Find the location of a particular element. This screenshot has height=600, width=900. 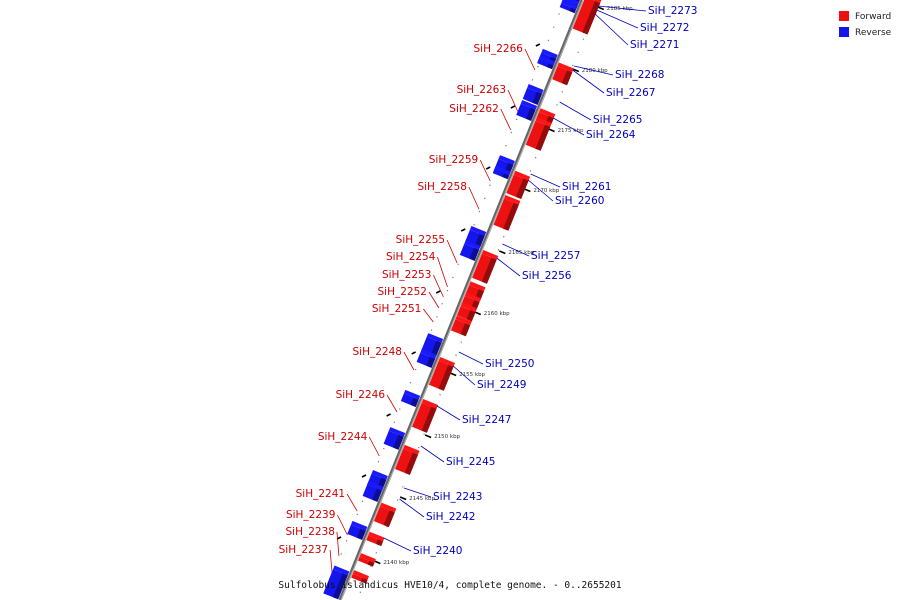

kbp-tick-label: 2150 kbp is located at coordinates (447, 437).